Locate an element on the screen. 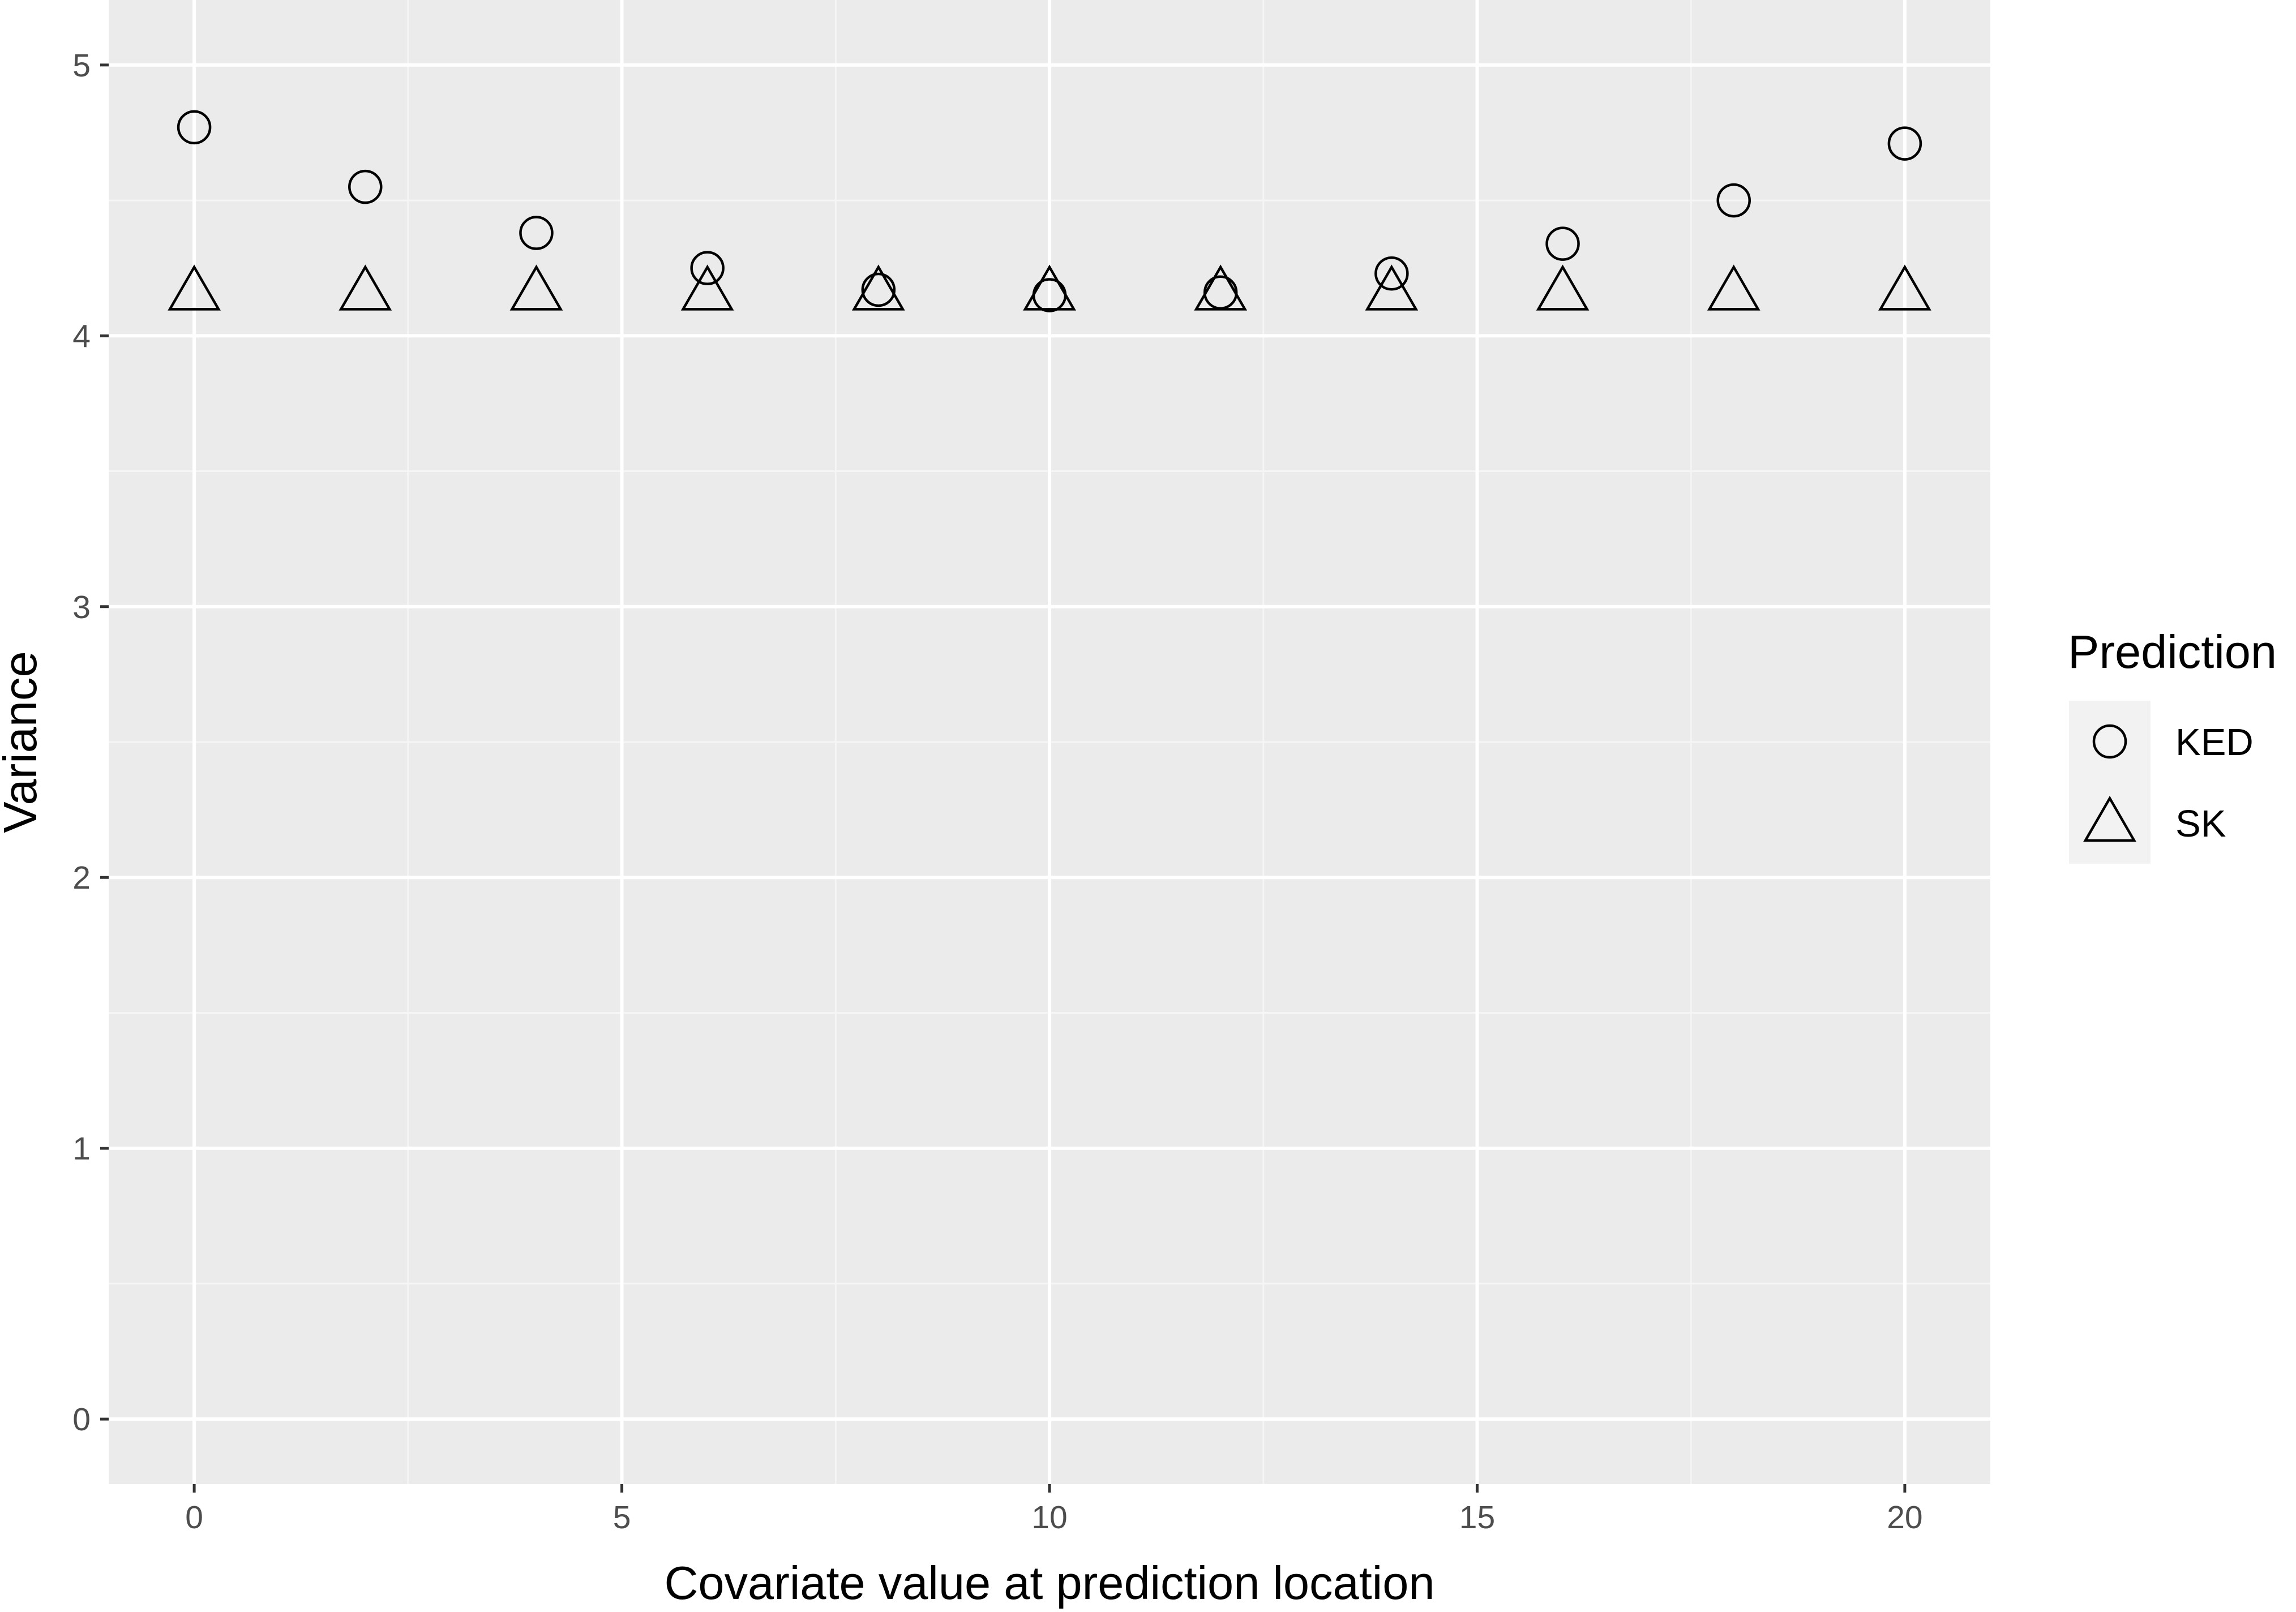 The image size is (2296, 1612). legend: Prediction KED SK is located at coordinates (2172, 745).